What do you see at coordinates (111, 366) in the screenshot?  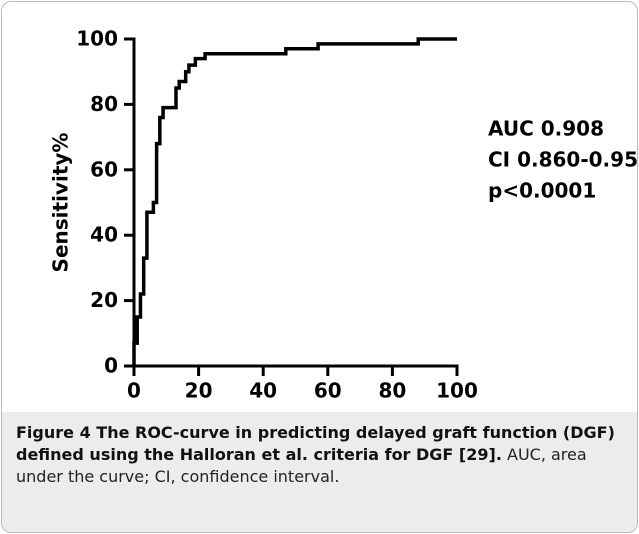 I see `y-tick-label: 0` at bounding box center [111, 366].